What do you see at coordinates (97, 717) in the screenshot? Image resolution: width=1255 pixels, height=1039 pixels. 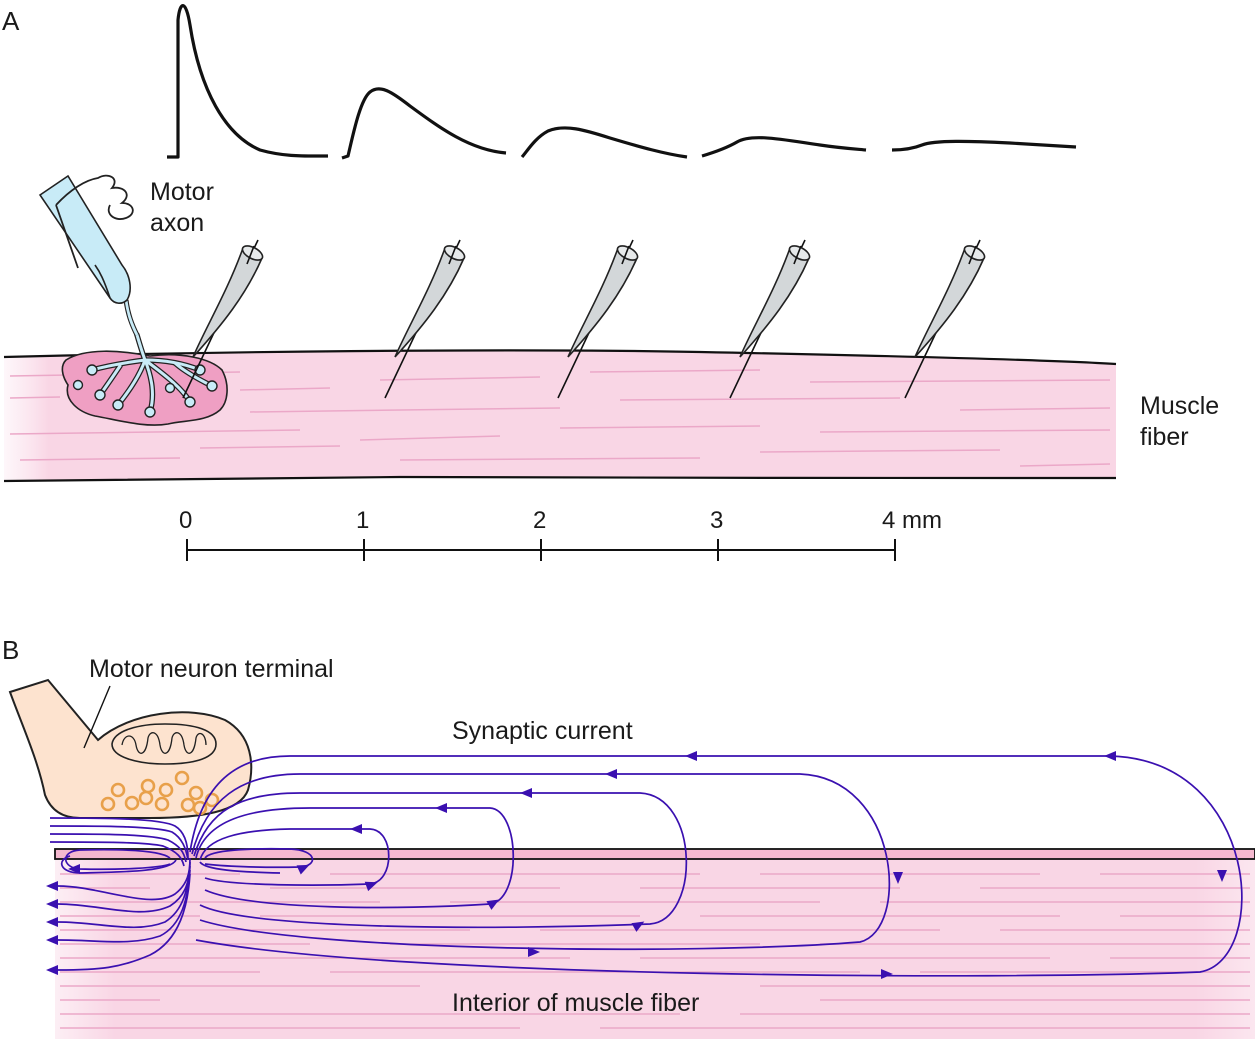 I see `terminal-label-leader` at bounding box center [97, 717].